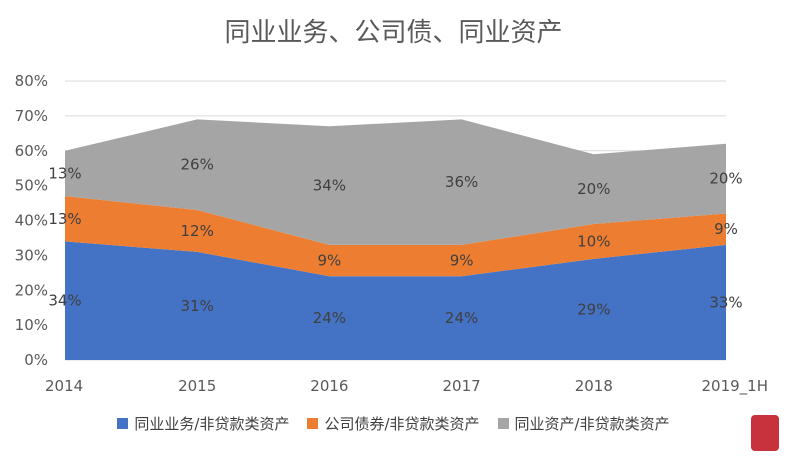 Image resolution: width=787 pixels, height=461 pixels. I want to click on data-label: 12%, so click(197, 231).